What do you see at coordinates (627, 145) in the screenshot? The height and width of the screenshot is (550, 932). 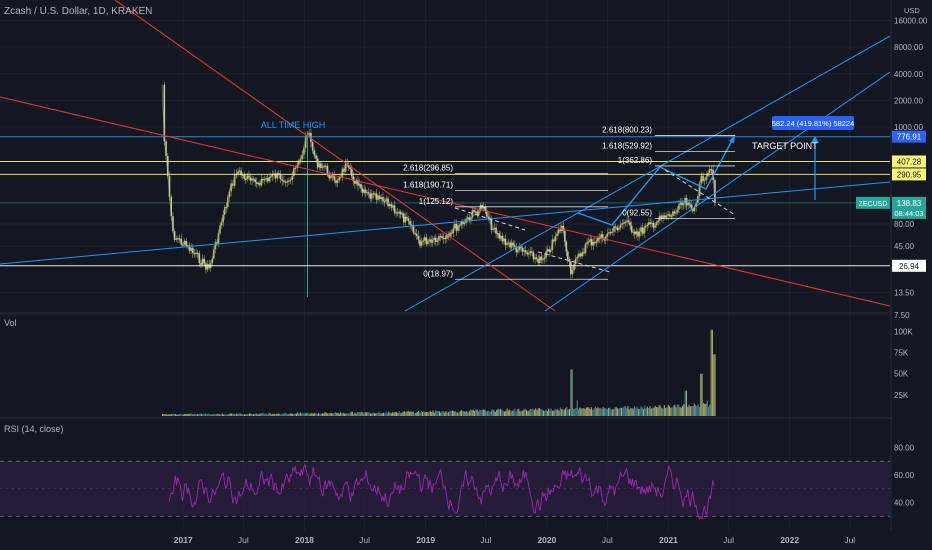 I see `fib-level-label: 1.618(529.92)` at bounding box center [627, 145].